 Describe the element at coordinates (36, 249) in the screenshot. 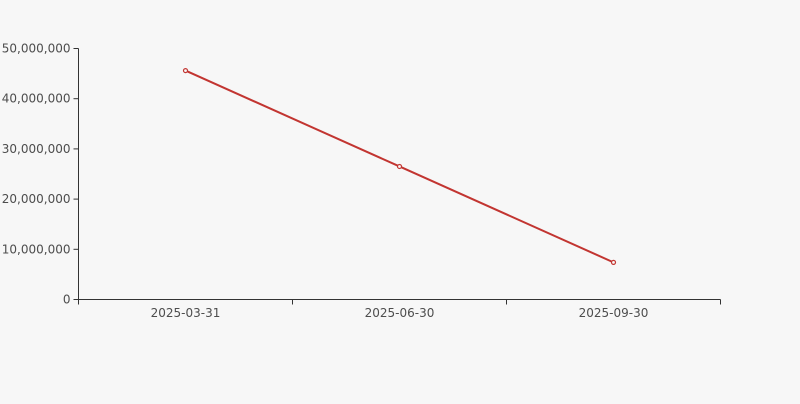

I see `y-axis-tick-label: 10,000,000` at that location.